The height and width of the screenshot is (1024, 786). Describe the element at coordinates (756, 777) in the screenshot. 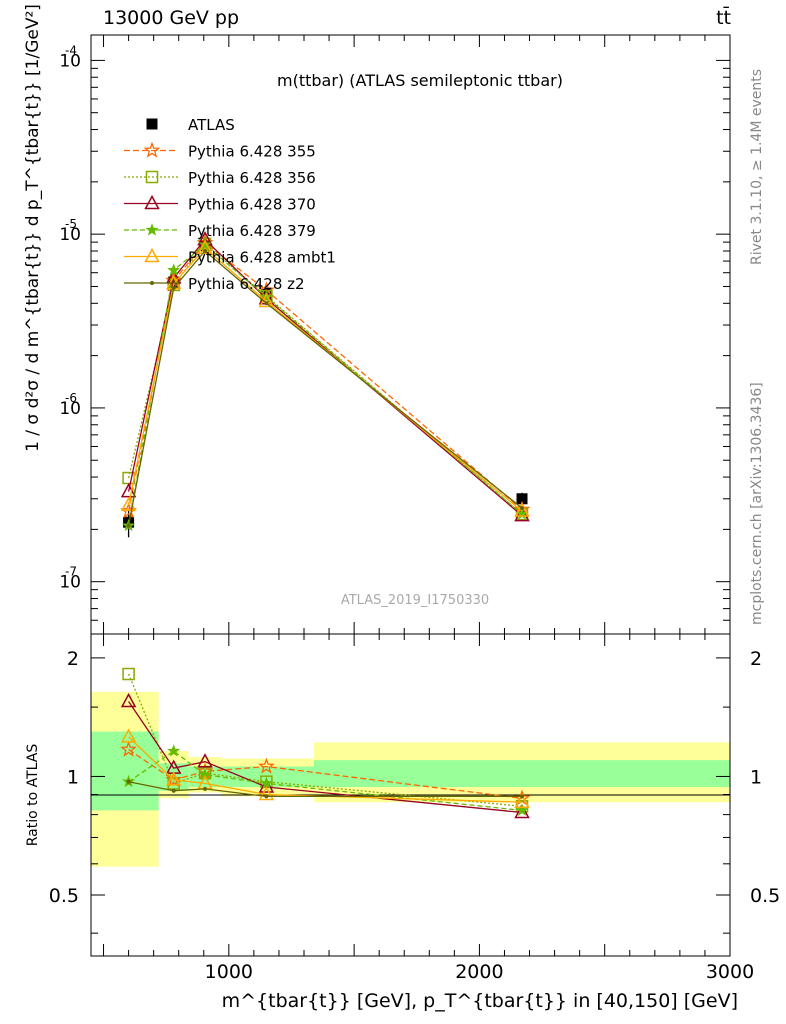

I see `ratio-y-tick-label-right: 1` at that location.